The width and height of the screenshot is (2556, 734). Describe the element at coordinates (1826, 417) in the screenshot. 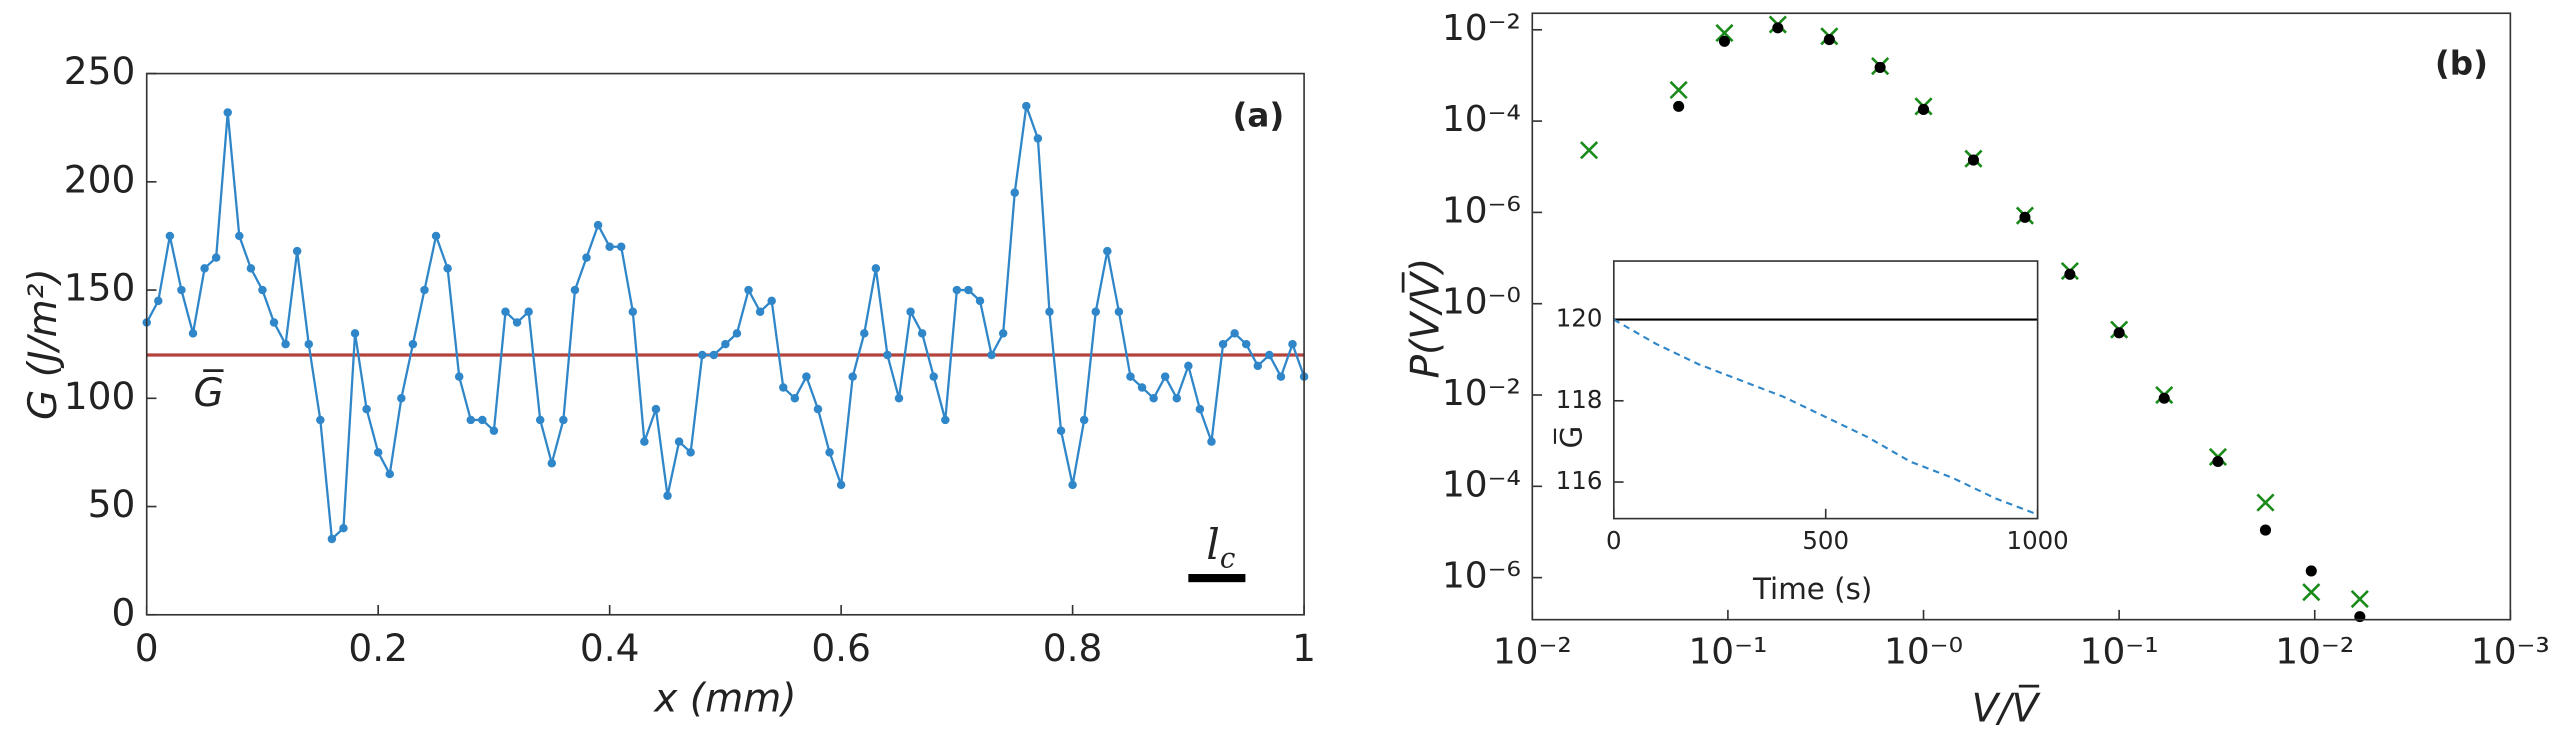

I see `data-line` at that location.